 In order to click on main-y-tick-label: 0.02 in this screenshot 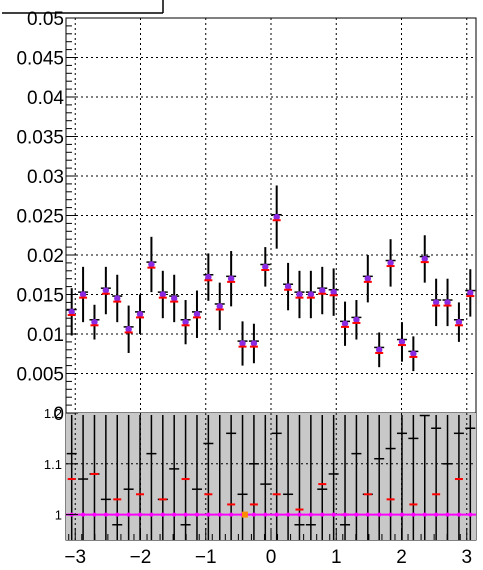, I will do `click(45, 256)`.